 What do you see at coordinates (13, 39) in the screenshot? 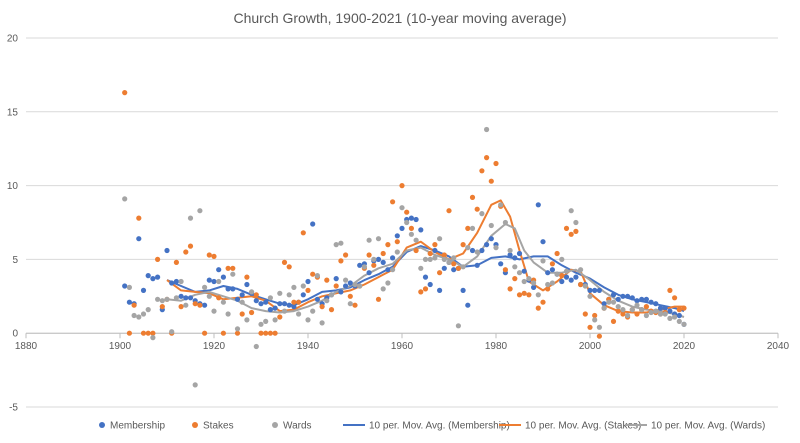
I see `y-tick-label: 20` at bounding box center [13, 39].